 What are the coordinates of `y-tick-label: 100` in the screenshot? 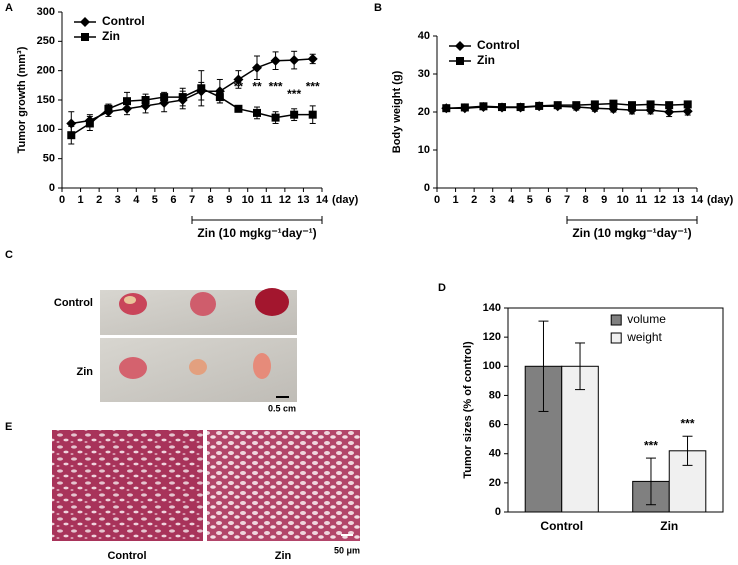 It's located at (492, 366).